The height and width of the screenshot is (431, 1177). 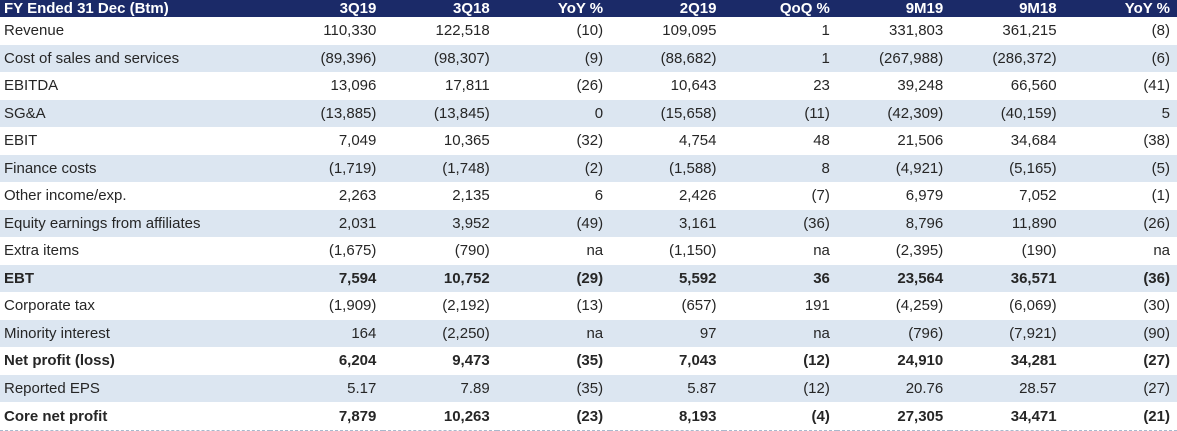 What do you see at coordinates (919, 251) in the screenshot?
I see `value-cell: (2,395)` at bounding box center [919, 251].